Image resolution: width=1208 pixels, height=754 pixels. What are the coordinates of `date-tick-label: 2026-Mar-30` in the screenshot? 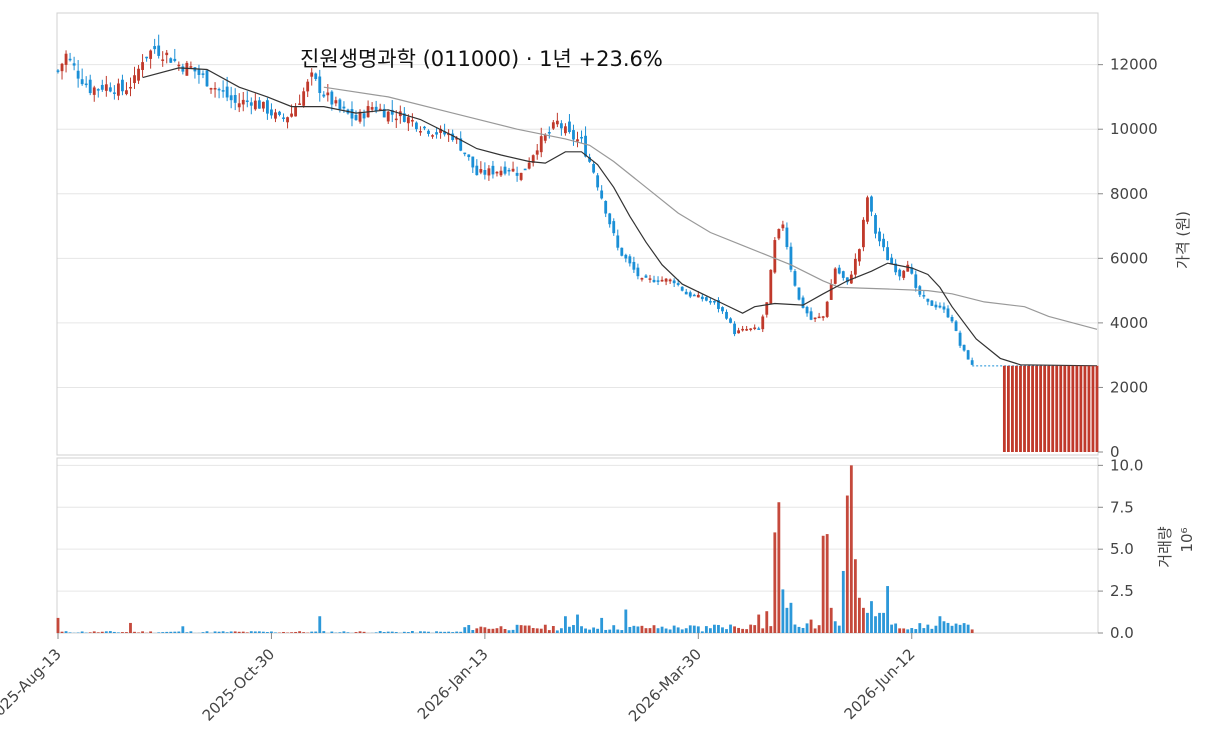 It's located at (665, 685).